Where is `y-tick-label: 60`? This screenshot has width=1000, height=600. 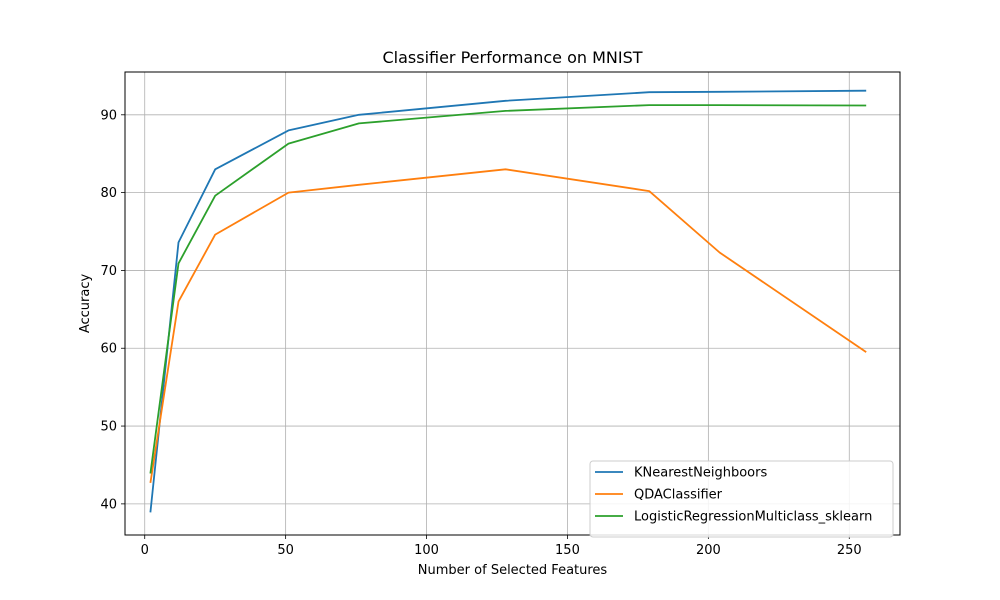 y-tick-label: 60 is located at coordinates (108, 349).